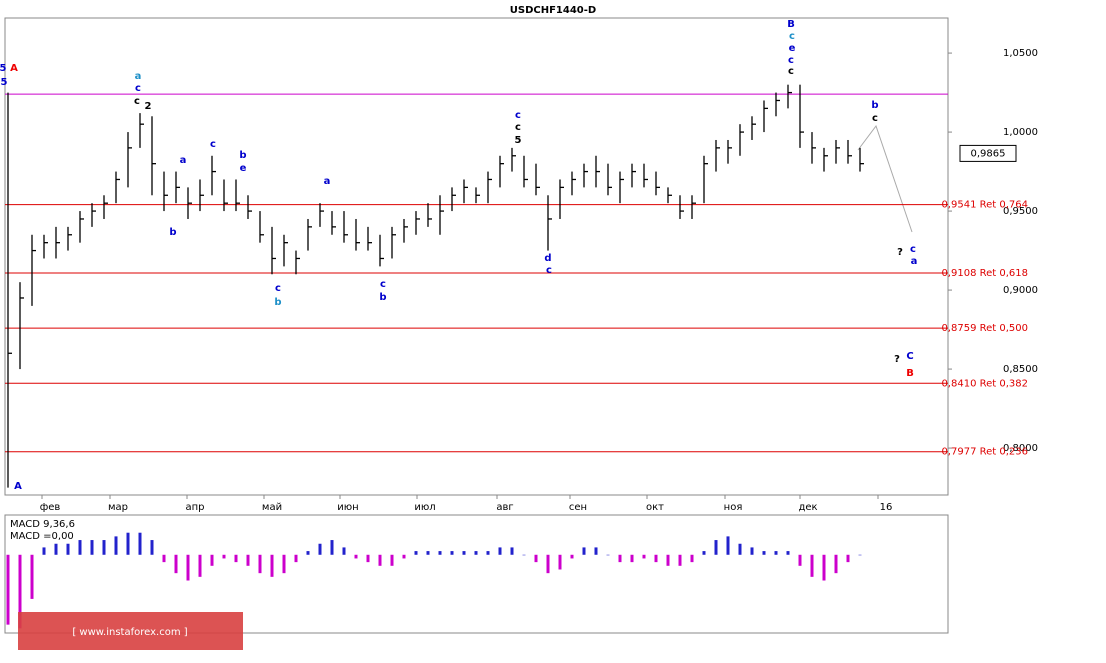  What do you see at coordinates (148, 106) in the screenshot?
I see `wave-label: 2` at bounding box center [148, 106].